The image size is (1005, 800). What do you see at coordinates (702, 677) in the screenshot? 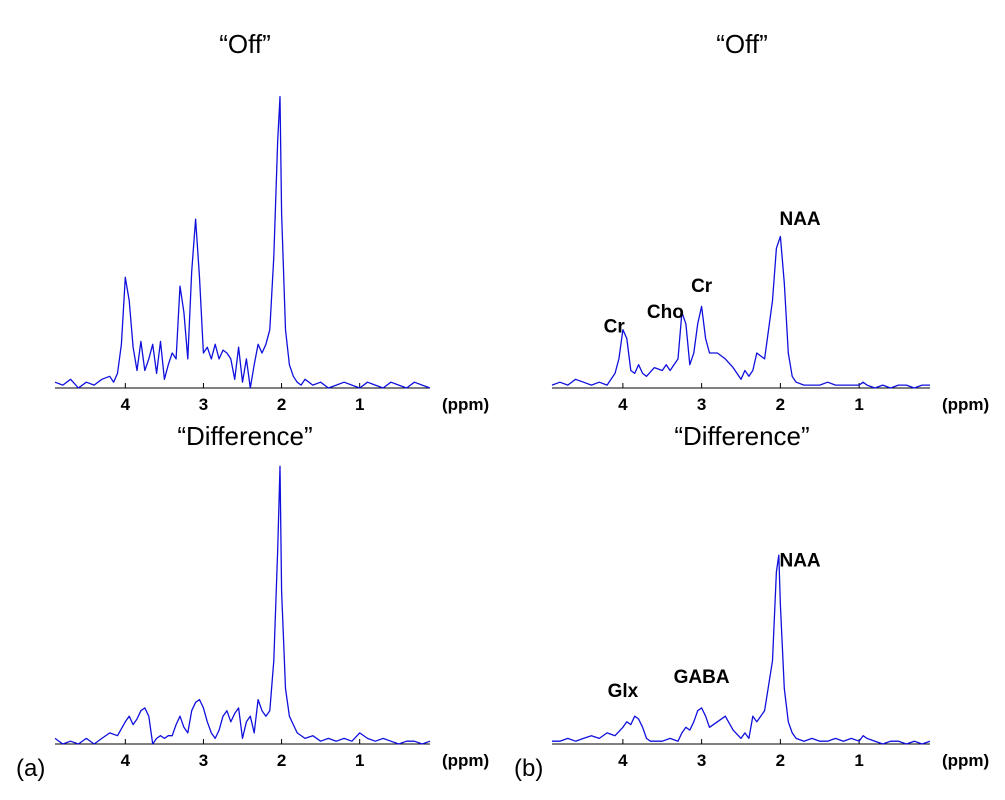
I see `peak-label-gaba: GABA` at bounding box center [702, 677].